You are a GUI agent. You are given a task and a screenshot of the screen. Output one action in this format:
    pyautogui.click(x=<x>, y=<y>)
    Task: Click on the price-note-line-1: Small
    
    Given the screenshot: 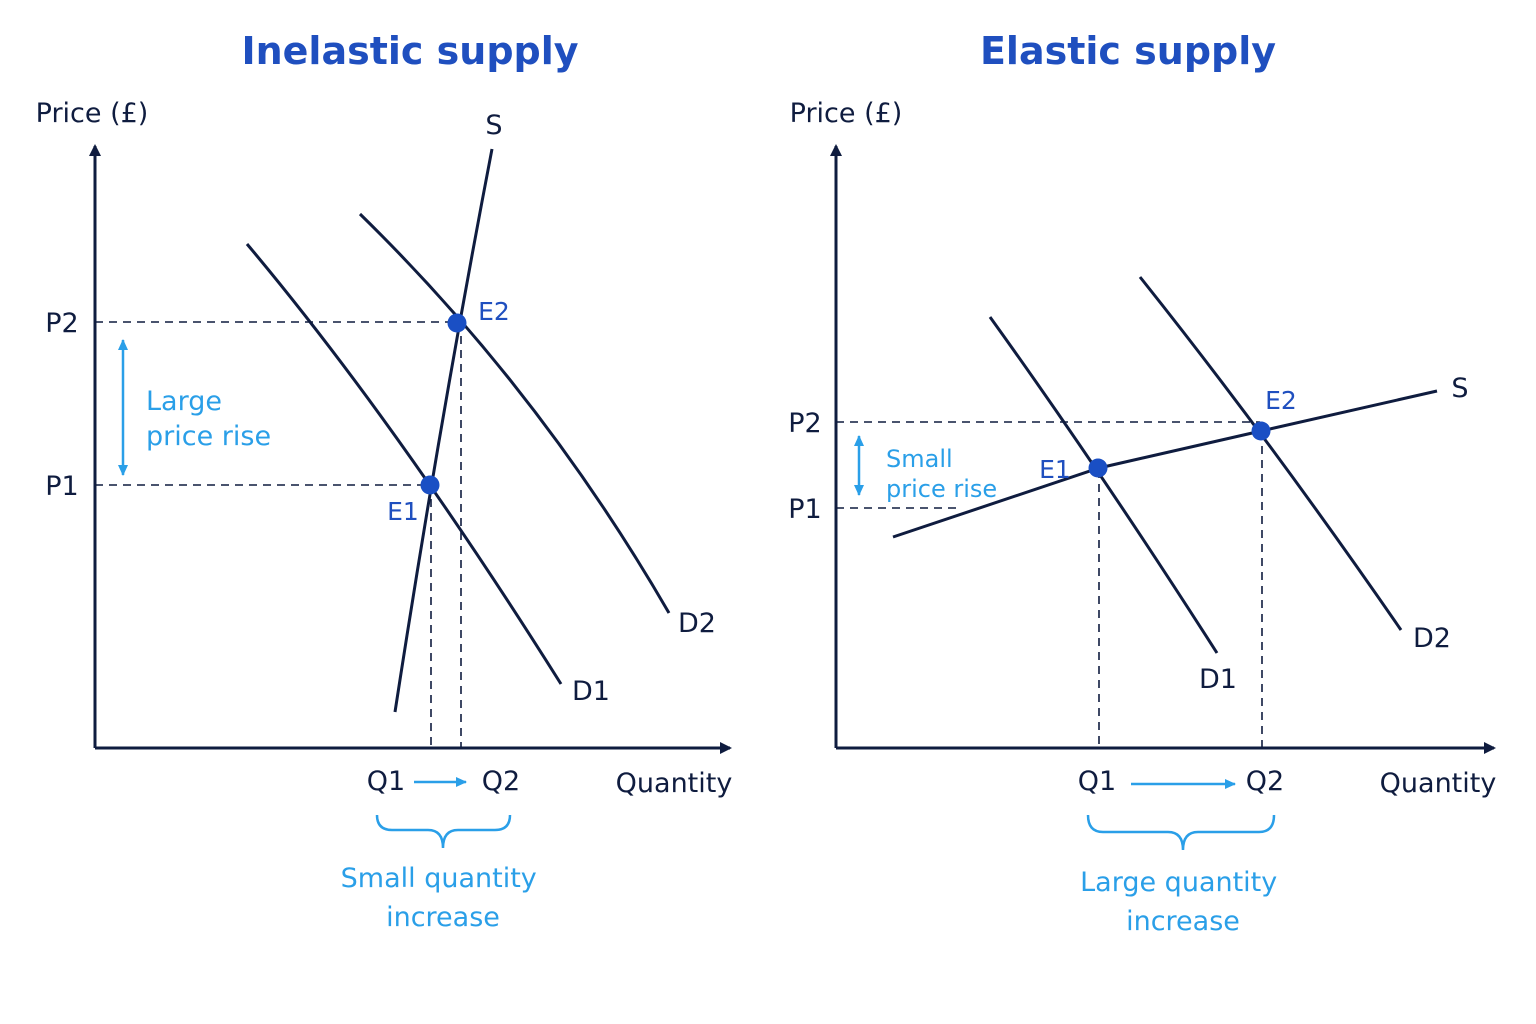 What is the action you would take?
    pyautogui.click(x=919, y=459)
    